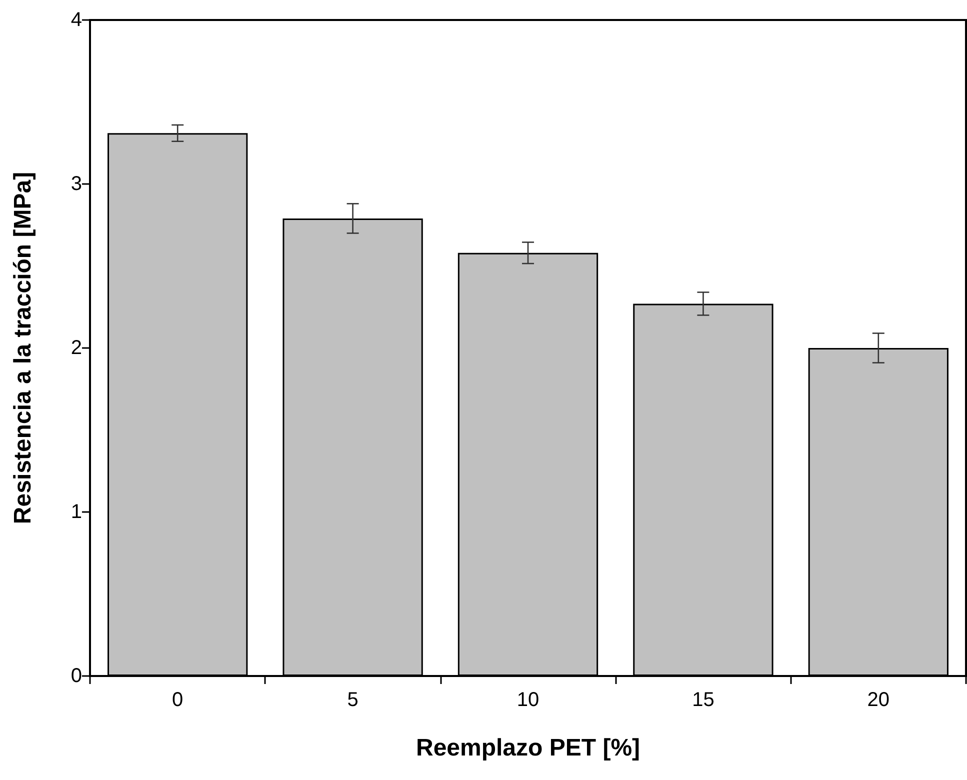 This screenshot has width=967, height=780. What do you see at coordinates (76, 348) in the screenshot?
I see `y-tick-label: 2` at bounding box center [76, 348].